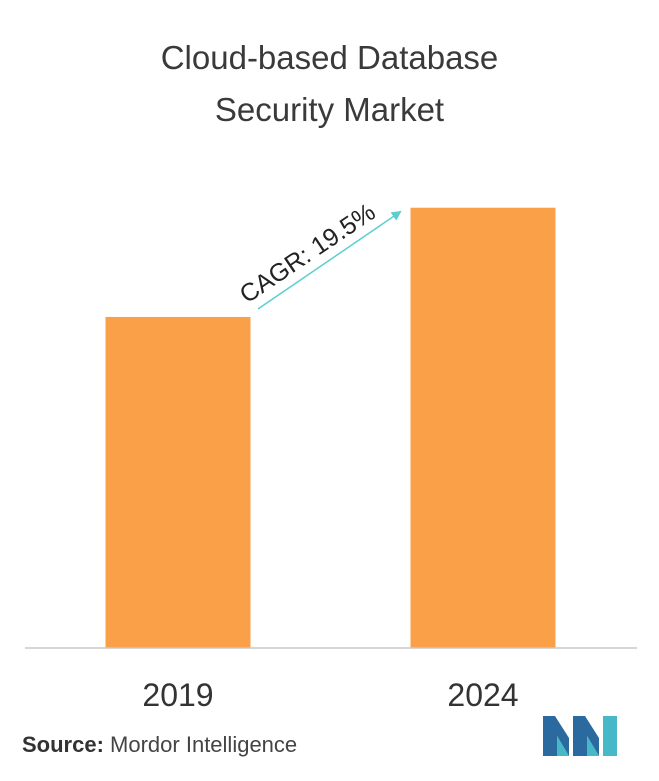 This screenshot has height=781, width=659. I want to click on chart-title: Cloud-based Database Security Market, so click(329, 84).